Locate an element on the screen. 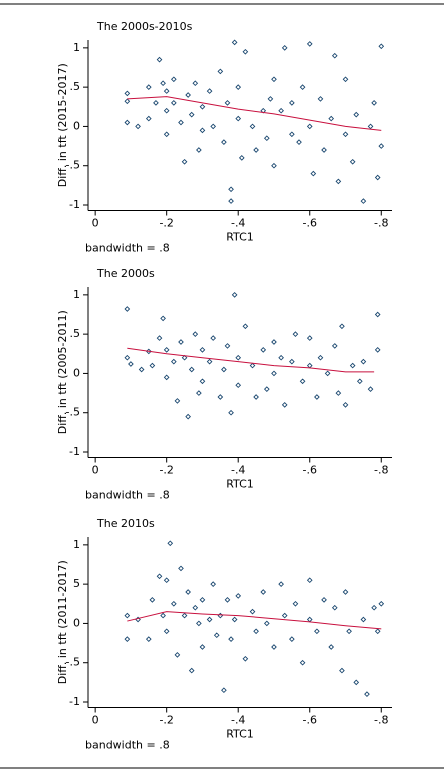 The width and height of the screenshot is (444, 775). y-tick-label: .5 is located at coordinates (75, 86).